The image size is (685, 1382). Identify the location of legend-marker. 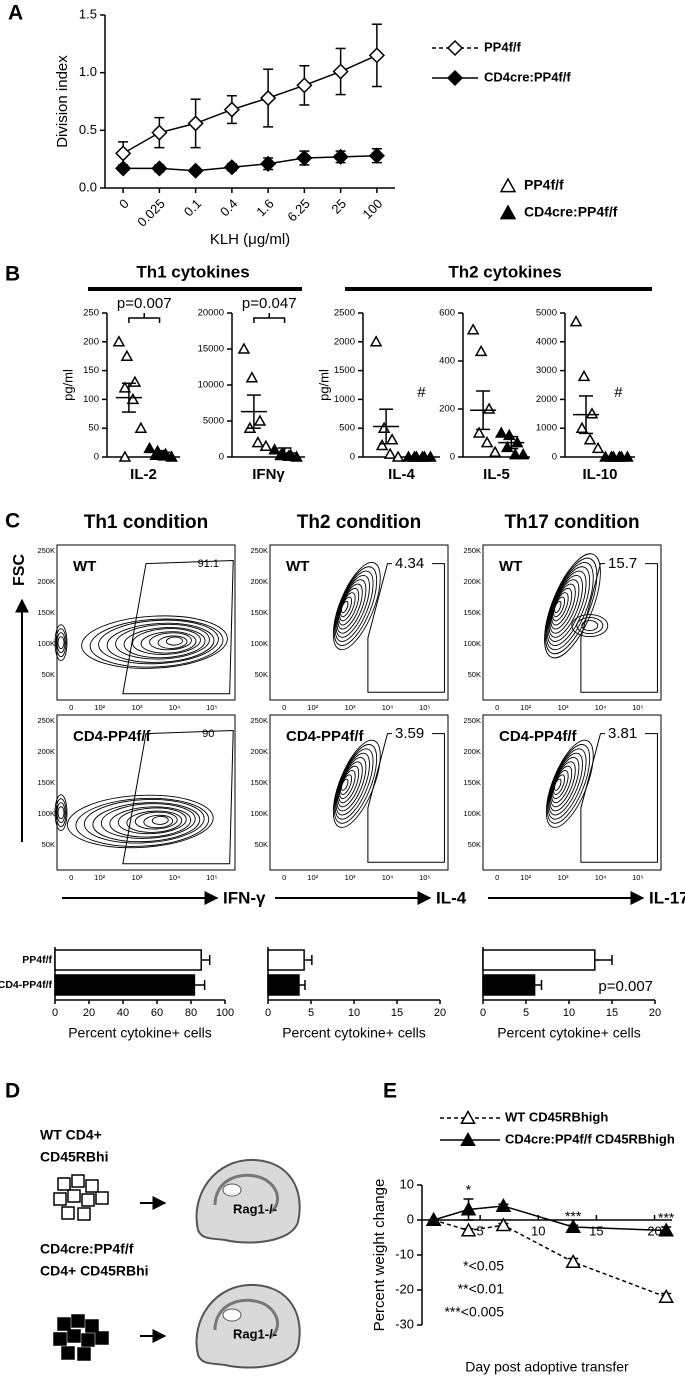
(508, 212).